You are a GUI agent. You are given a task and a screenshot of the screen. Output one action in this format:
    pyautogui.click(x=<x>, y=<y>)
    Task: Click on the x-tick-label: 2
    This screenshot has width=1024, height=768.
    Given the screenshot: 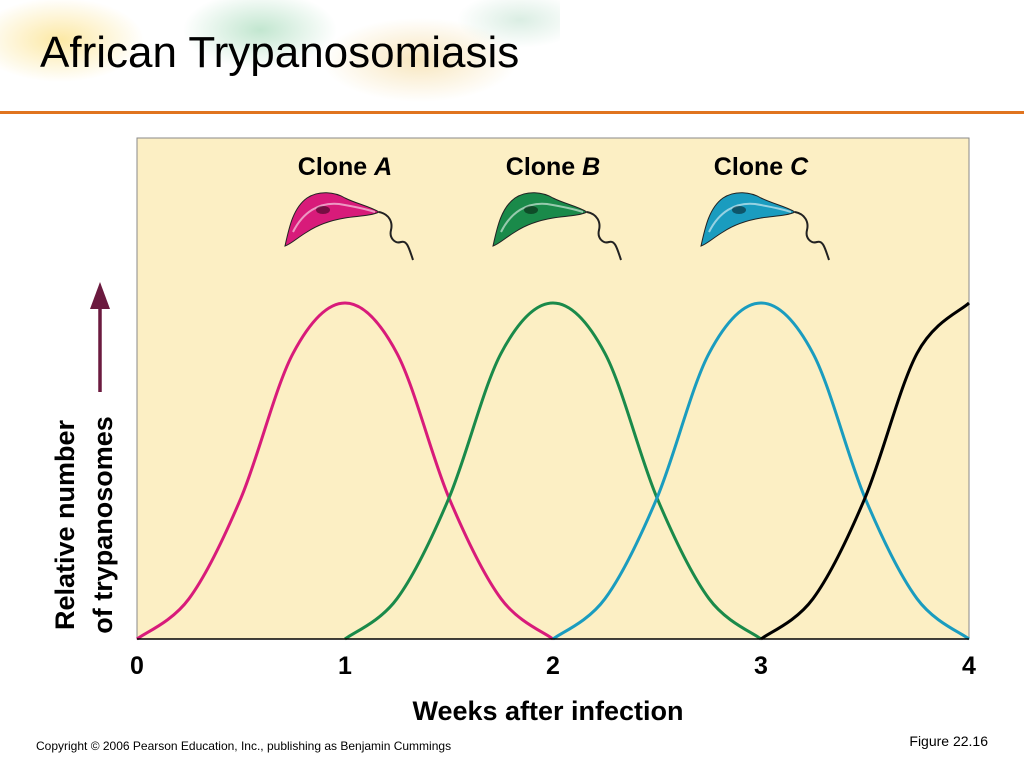 What is the action you would take?
    pyautogui.click(x=553, y=666)
    